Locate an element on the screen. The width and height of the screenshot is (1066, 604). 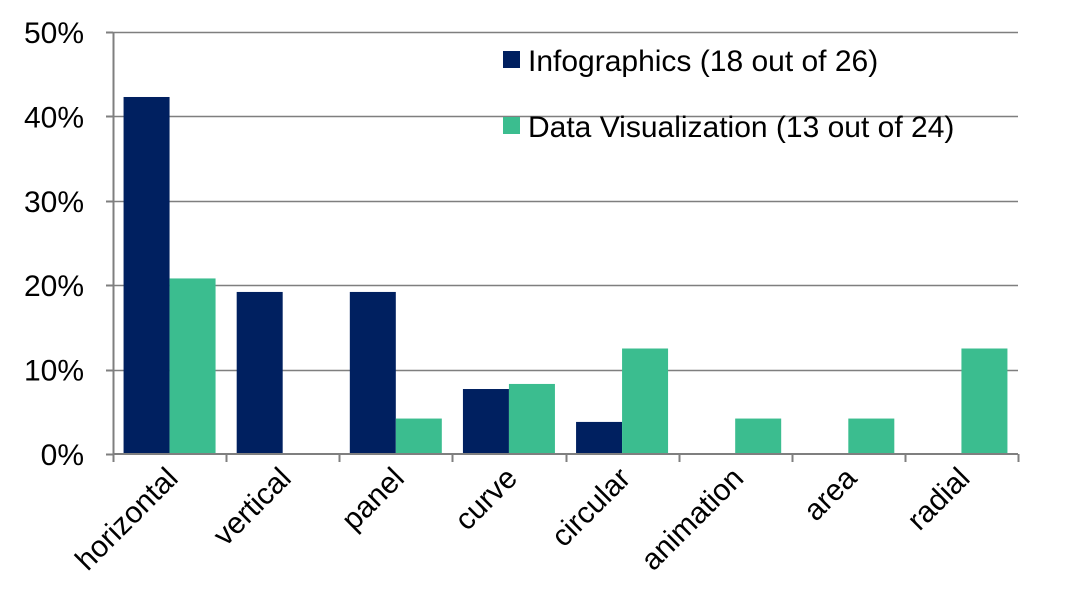
legend-label: Infographics (18 out of 26) is located at coordinates (703, 61).